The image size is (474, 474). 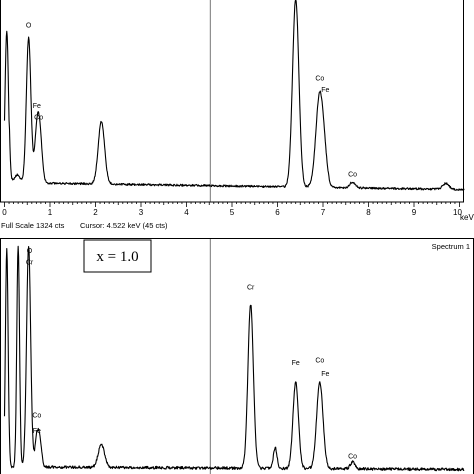 What do you see at coordinates (124, 225) in the screenshot?
I see `cursor-readout: Cursor: 4.522 keV (45 cts)` at bounding box center [124, 225].